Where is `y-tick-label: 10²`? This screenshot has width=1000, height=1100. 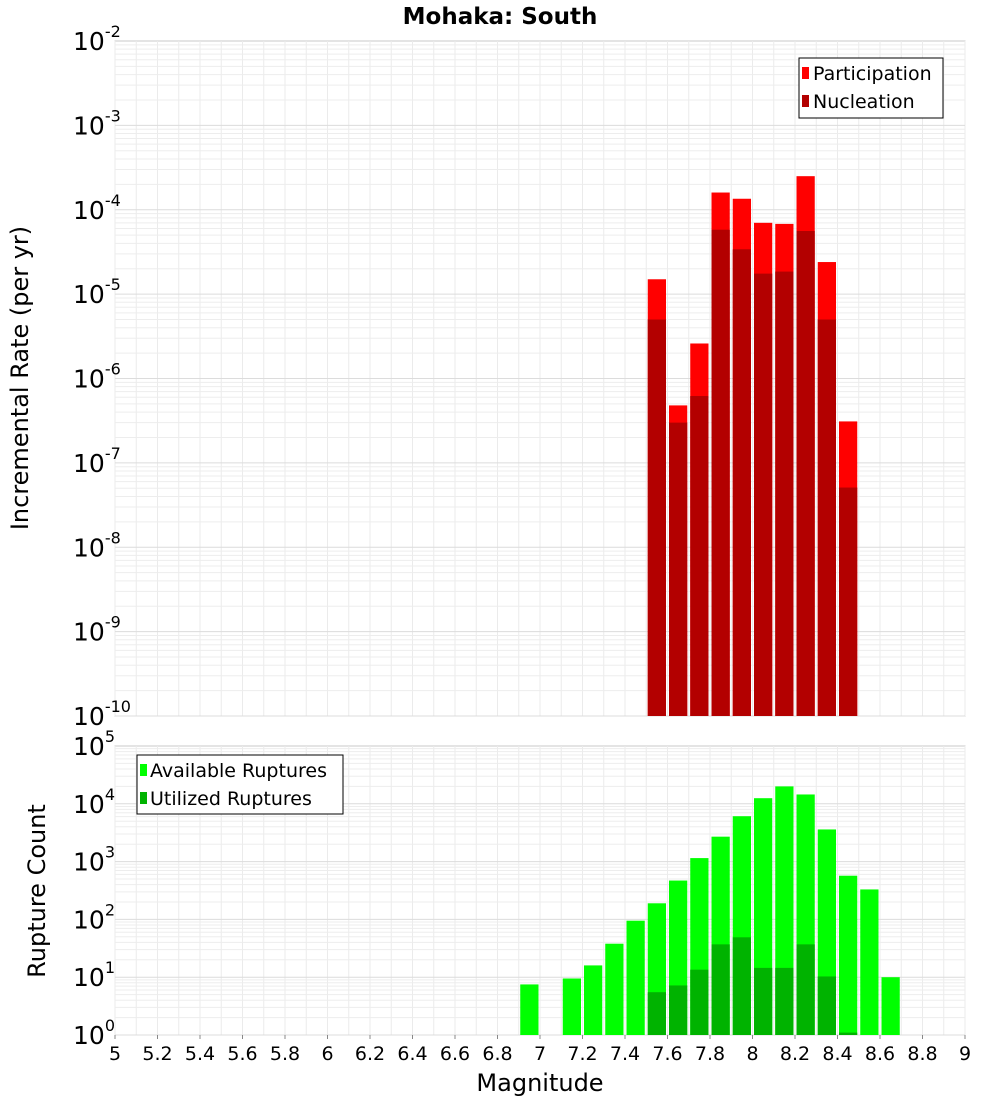
y-tick-label: 10² is located at coordinates (94, 917).